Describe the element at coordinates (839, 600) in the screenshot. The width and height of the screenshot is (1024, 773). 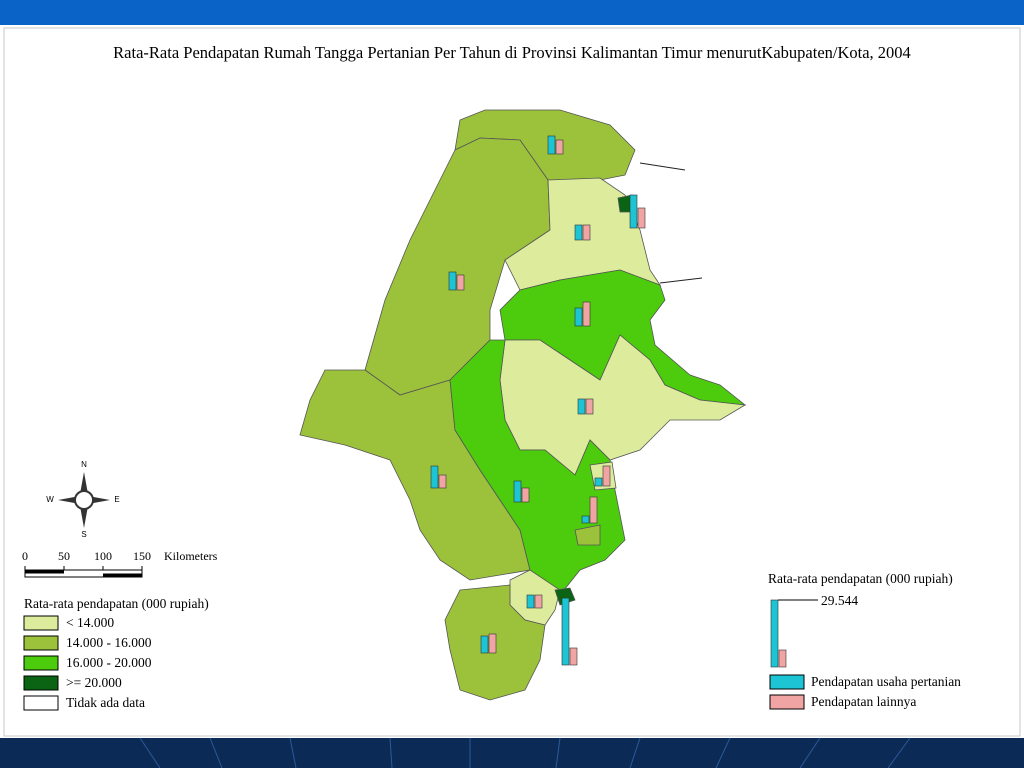
I see `reference-label: 29.544` at that location.